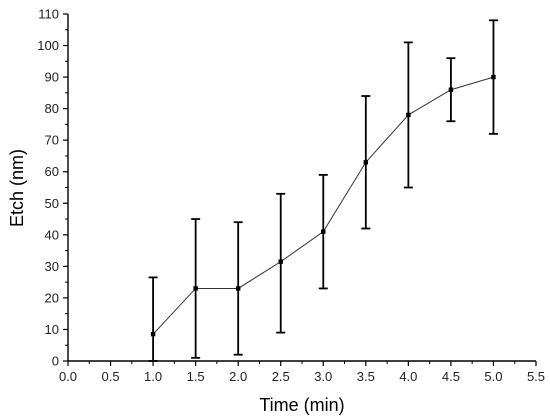  Describe the element at coordinates (52, 266) in the screenshot. I see `y-tick-label: 30` at that location.